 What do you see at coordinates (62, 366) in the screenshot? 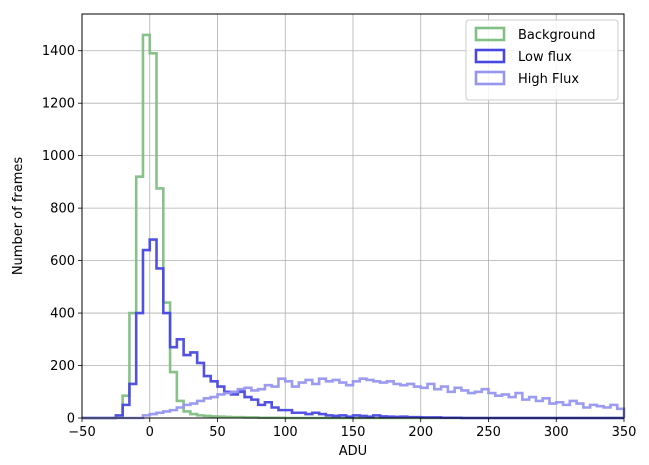
I see `y-tick-label: 200` at bounding box center [62, 366].